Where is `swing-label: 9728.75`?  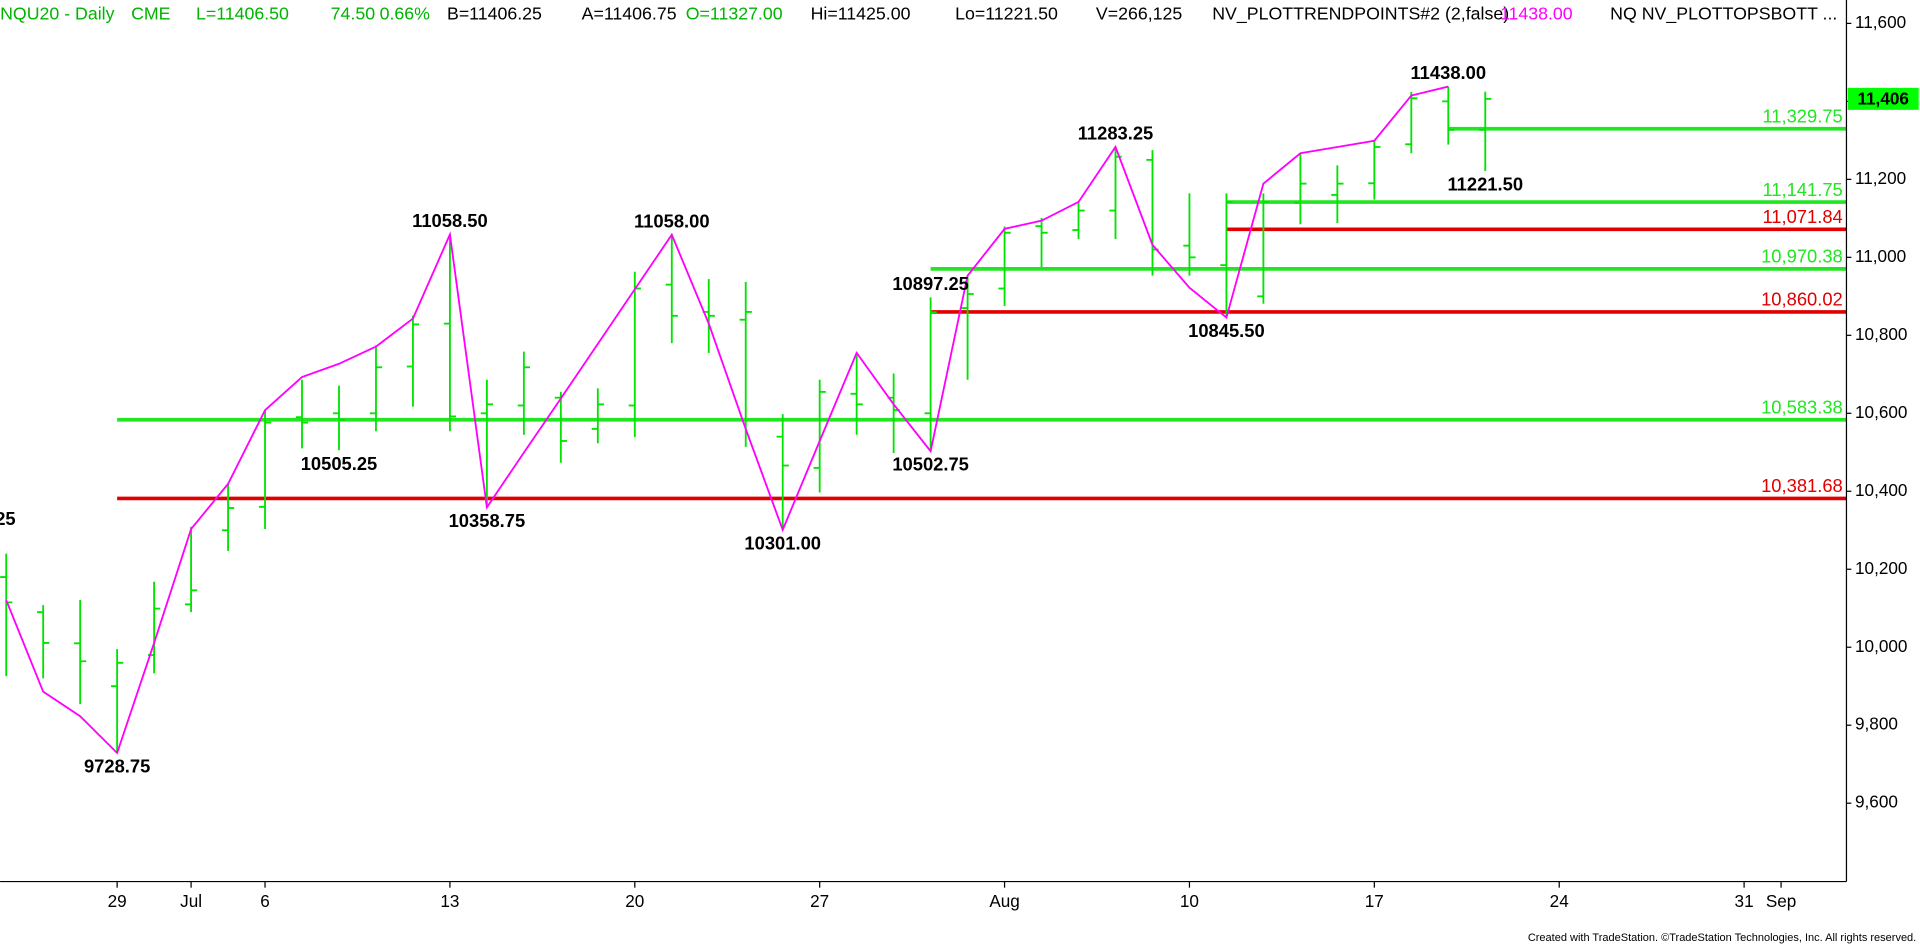
swing-label: 9728.75 is located at coordinates (117, 766).